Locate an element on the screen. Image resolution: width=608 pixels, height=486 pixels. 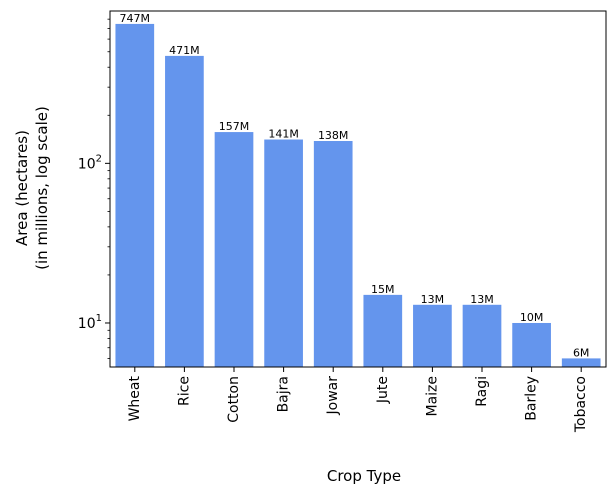
bar-jowar is located at coordinates (333, 254).